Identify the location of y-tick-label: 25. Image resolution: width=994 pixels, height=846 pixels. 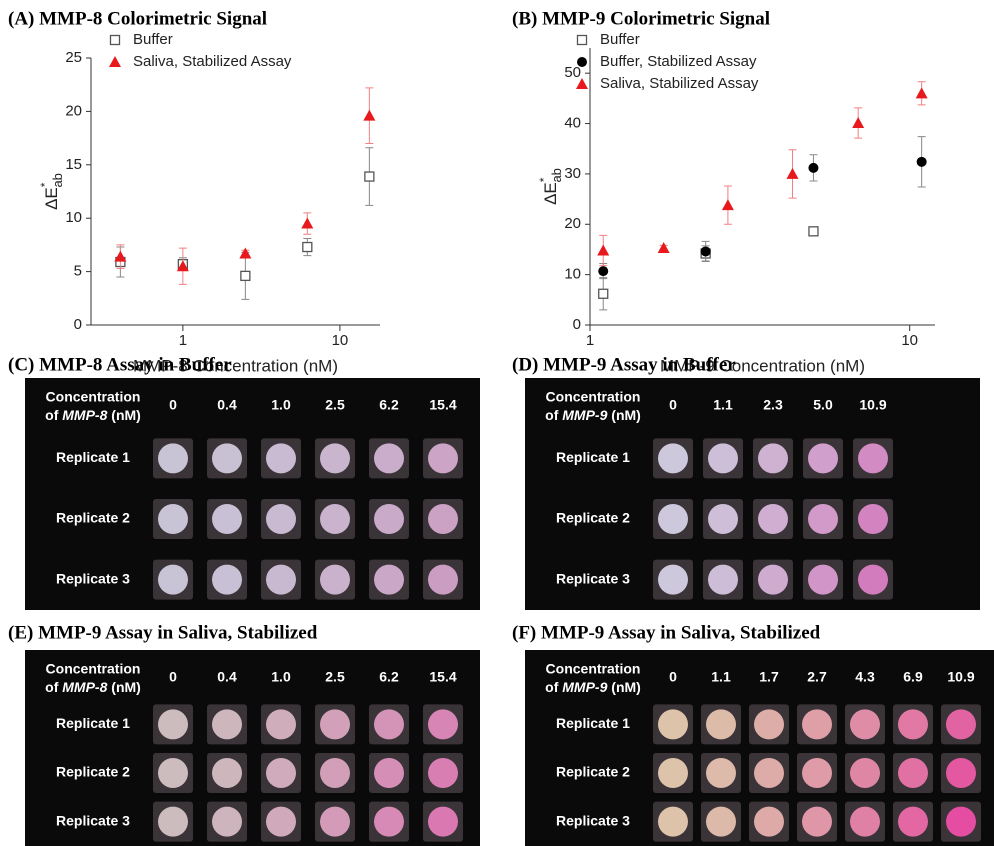
(73, 57).